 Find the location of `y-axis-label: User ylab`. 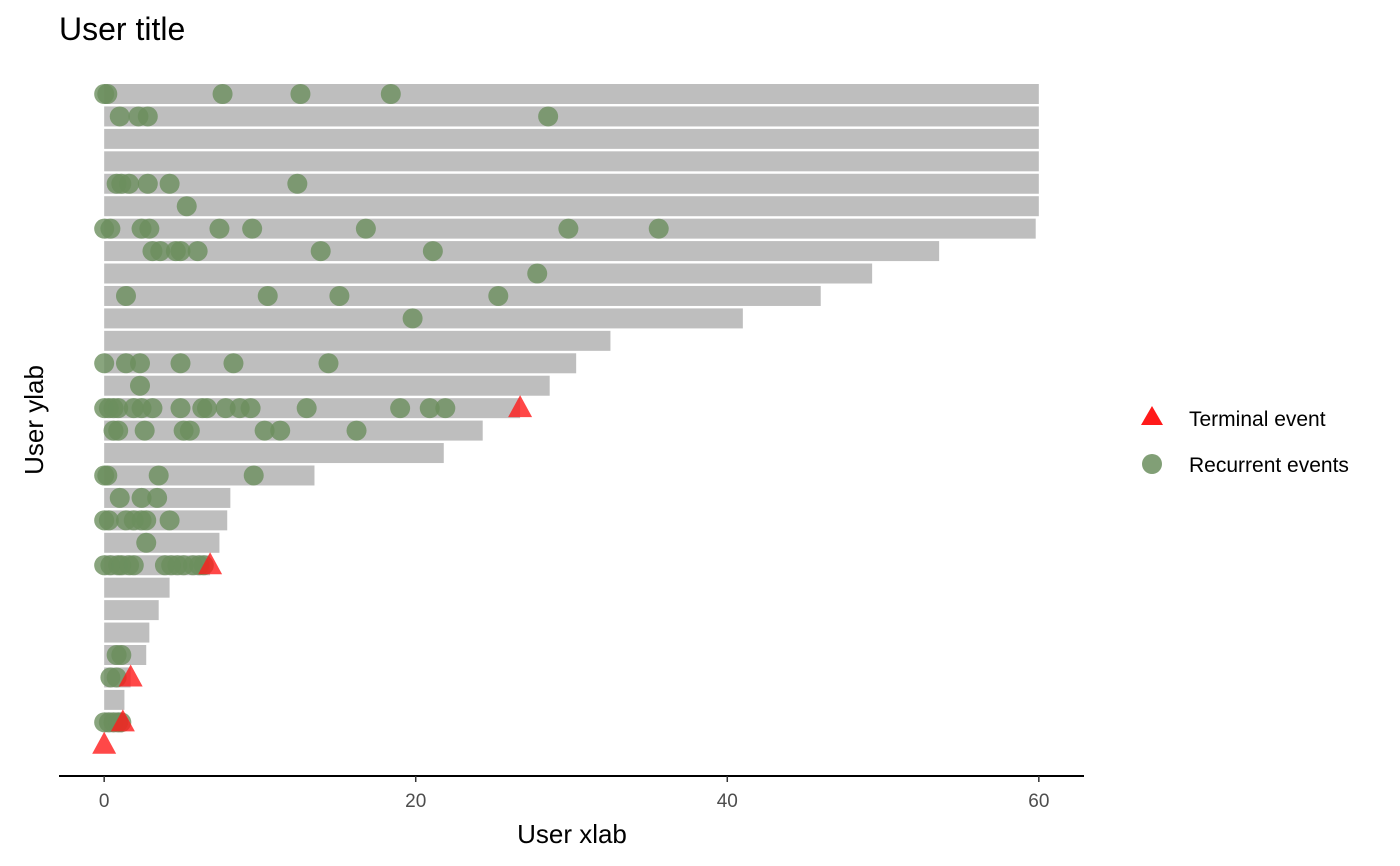

y-axis-label: User ylab is located at coordinates (34, 420).